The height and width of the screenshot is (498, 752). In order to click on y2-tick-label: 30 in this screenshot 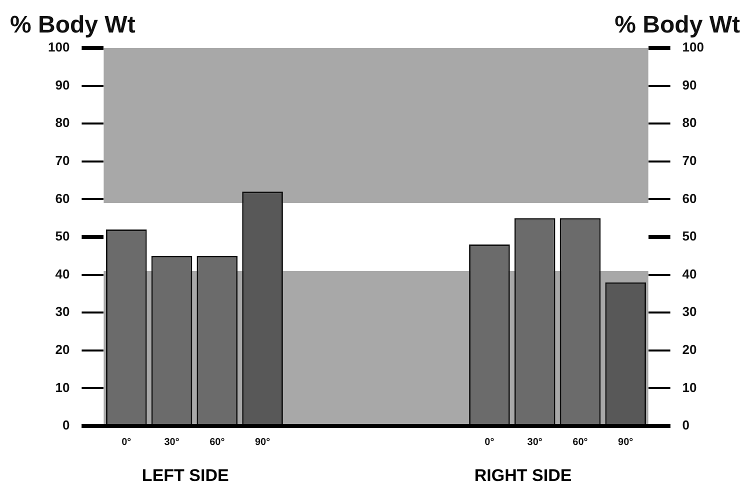, I will do `click(689, 312)`.